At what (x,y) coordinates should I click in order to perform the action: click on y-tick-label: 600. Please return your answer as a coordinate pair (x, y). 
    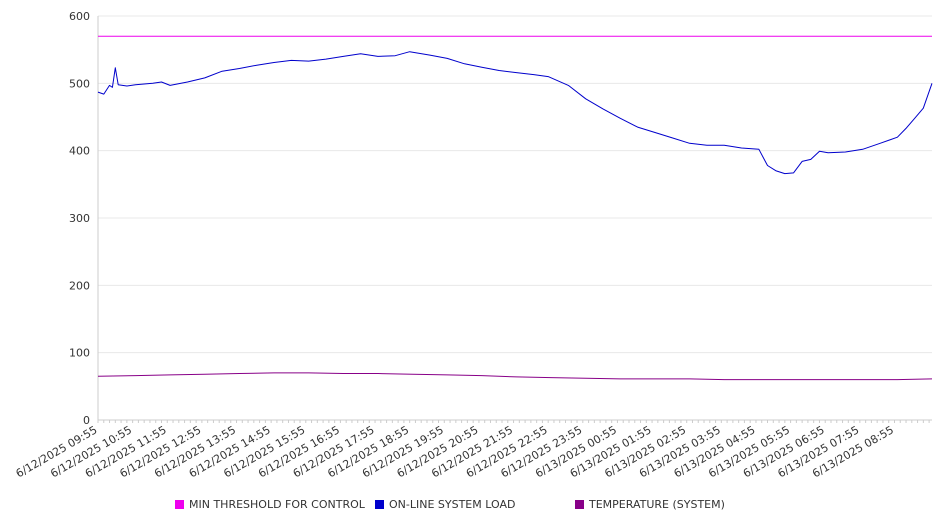
    Looking at the image, I should click on (79, 16).